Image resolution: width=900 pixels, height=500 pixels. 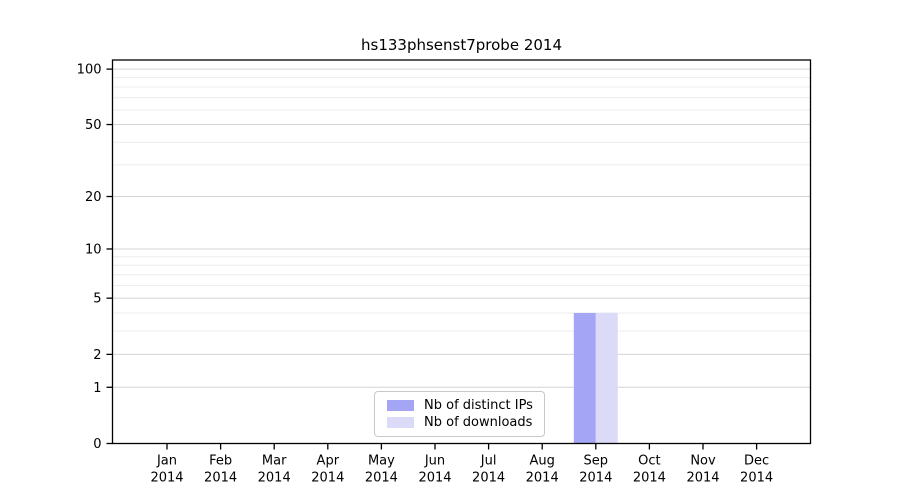 I want to click on x-tick-label-month: Jan, so click(x=166, y=461).